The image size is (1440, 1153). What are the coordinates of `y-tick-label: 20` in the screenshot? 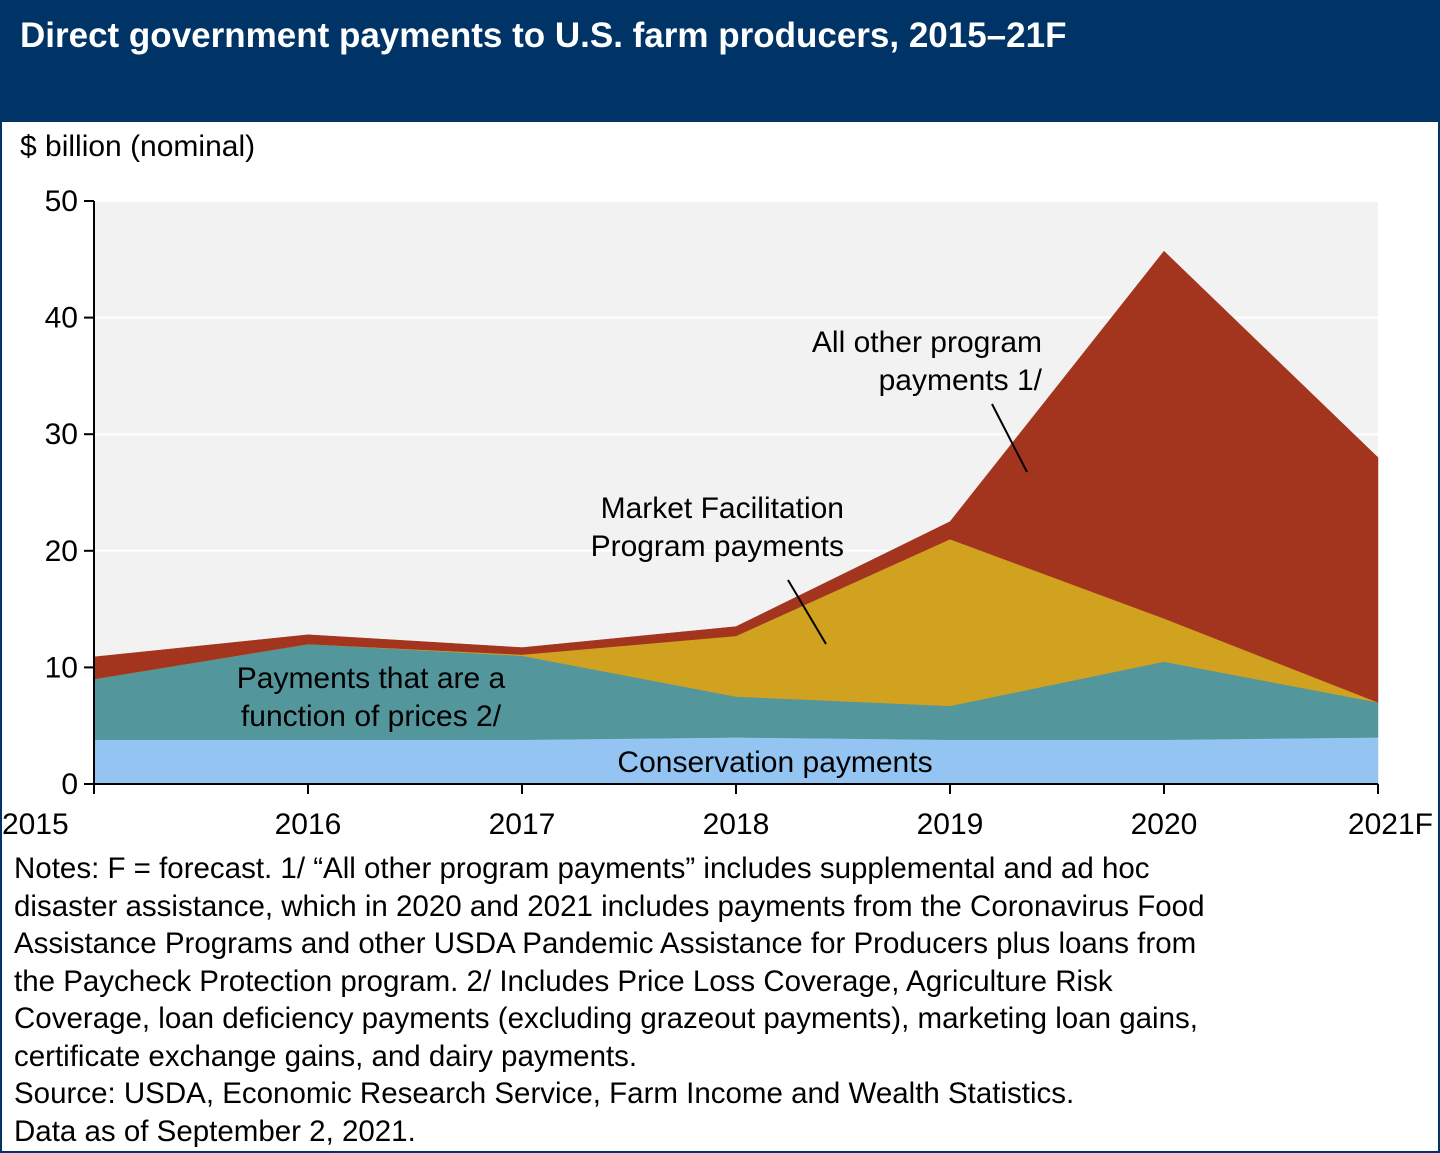 It's located at (61, 551).